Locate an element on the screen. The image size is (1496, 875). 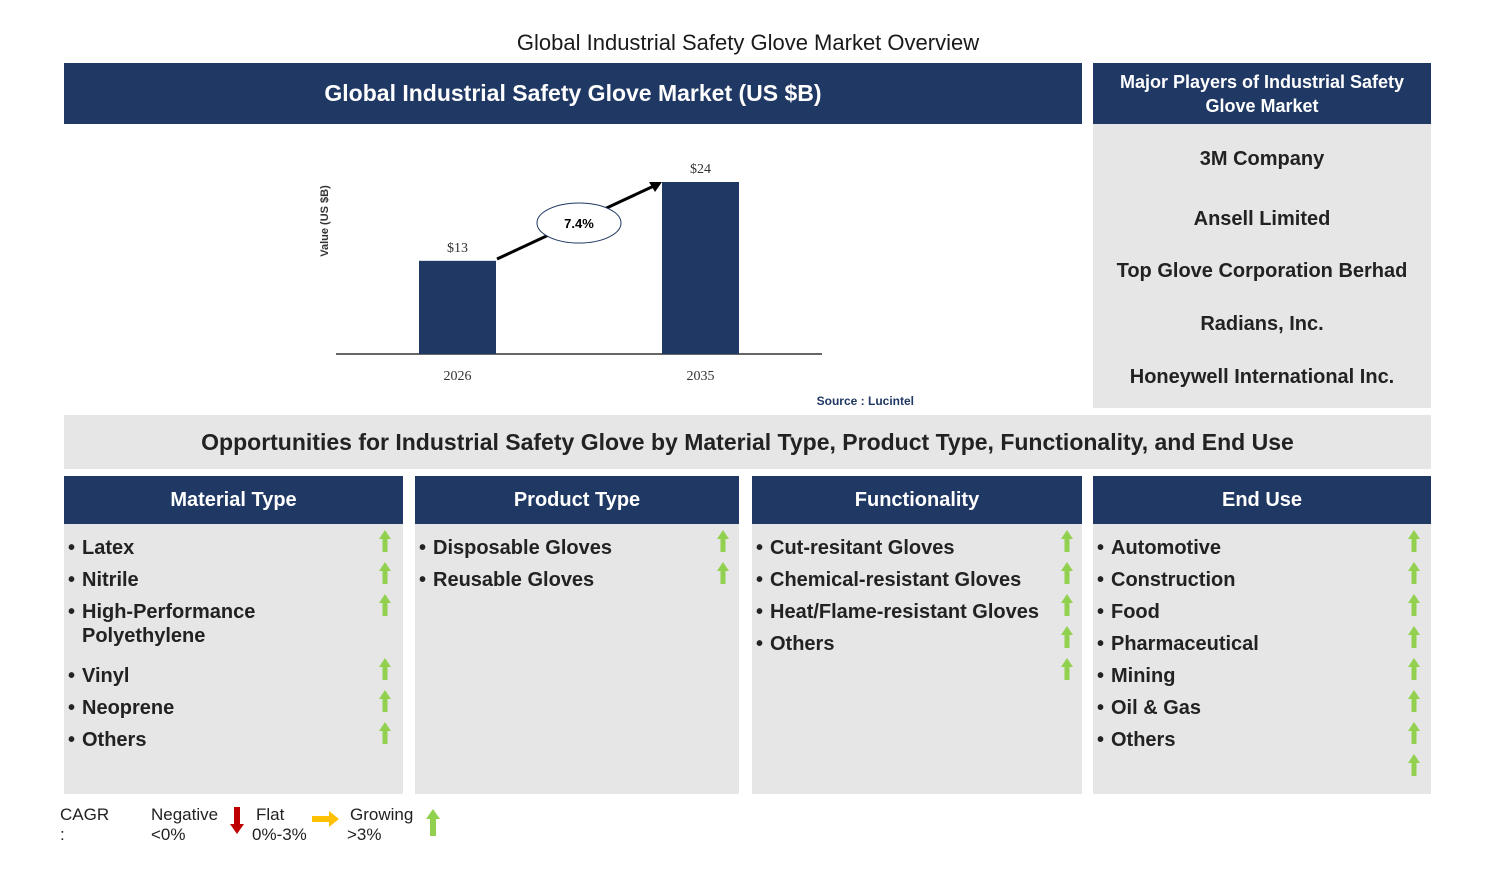
list-item: • Mining is located at coordinates (1262, 677).